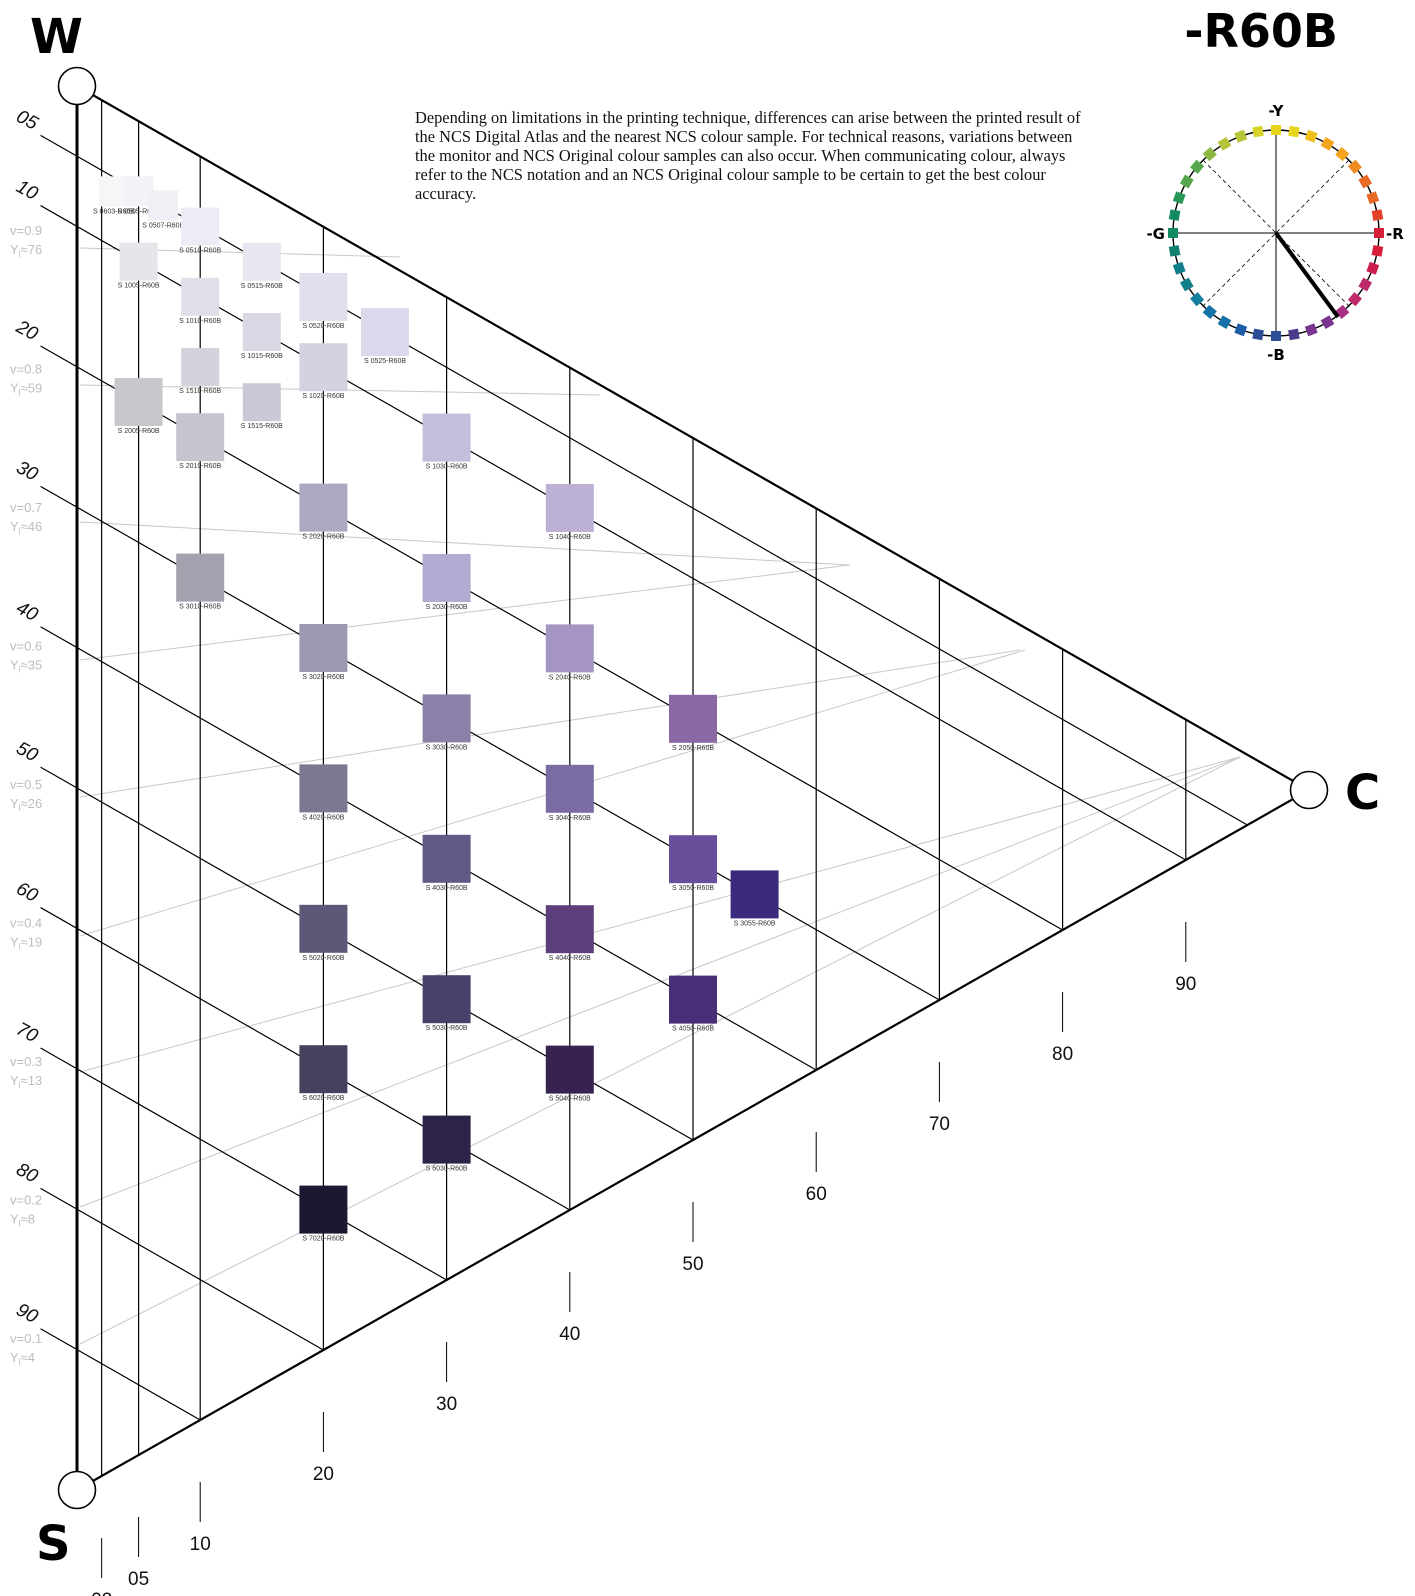 The height and width of the screenshot is (1596, 1415). Describe the element at coordinates (1062, 1054) in the screenshot. I see `chromaticness-label: 80` at that location.